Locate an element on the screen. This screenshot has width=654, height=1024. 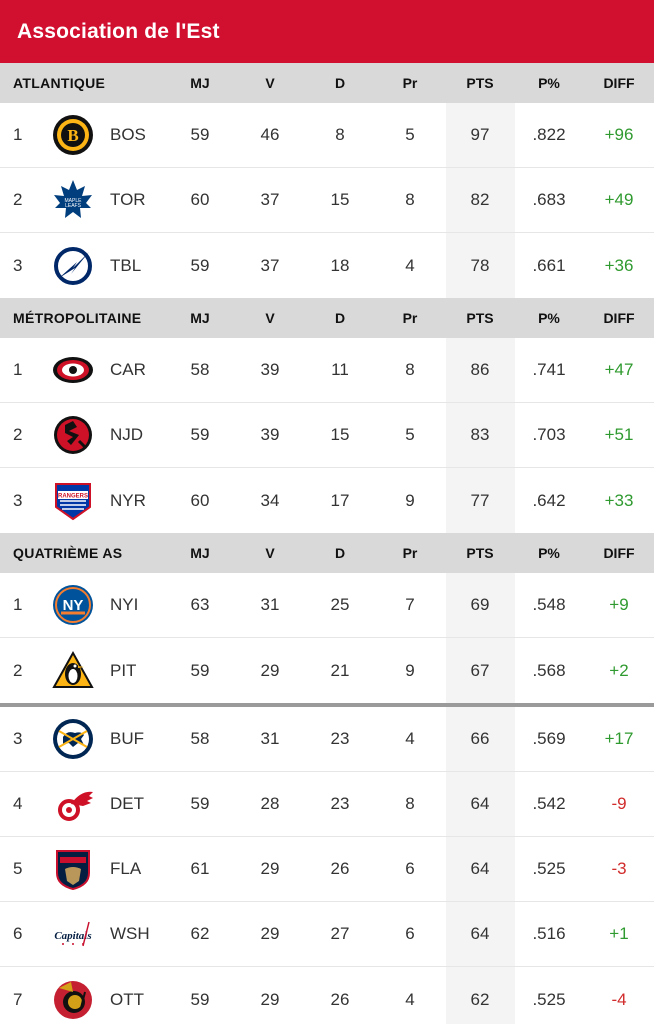
team-row: 2 PIT 59 29 21 9 67 .568 +2 is located at coordinates (327, 670).